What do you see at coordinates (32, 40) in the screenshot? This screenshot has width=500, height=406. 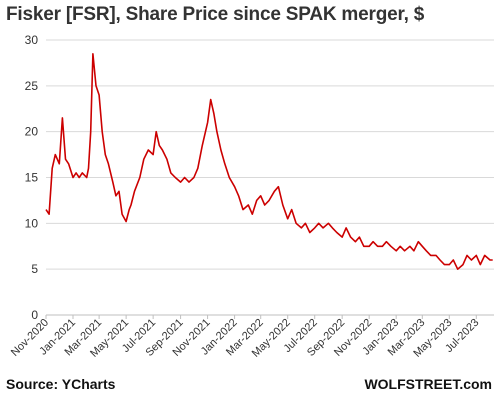 I see `y-tick-label: 30` at bounding box center [32, 40].